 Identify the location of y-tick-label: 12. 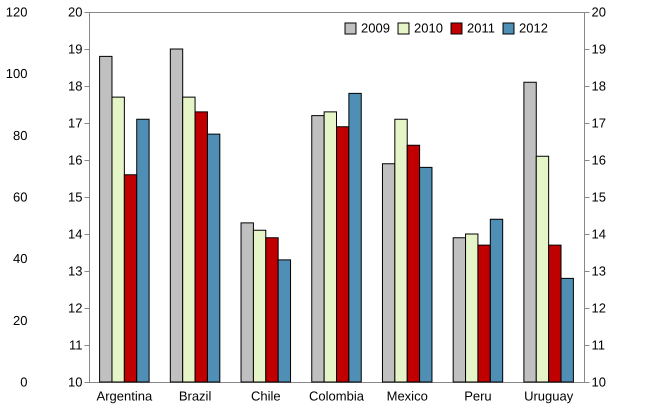
(75, 308).